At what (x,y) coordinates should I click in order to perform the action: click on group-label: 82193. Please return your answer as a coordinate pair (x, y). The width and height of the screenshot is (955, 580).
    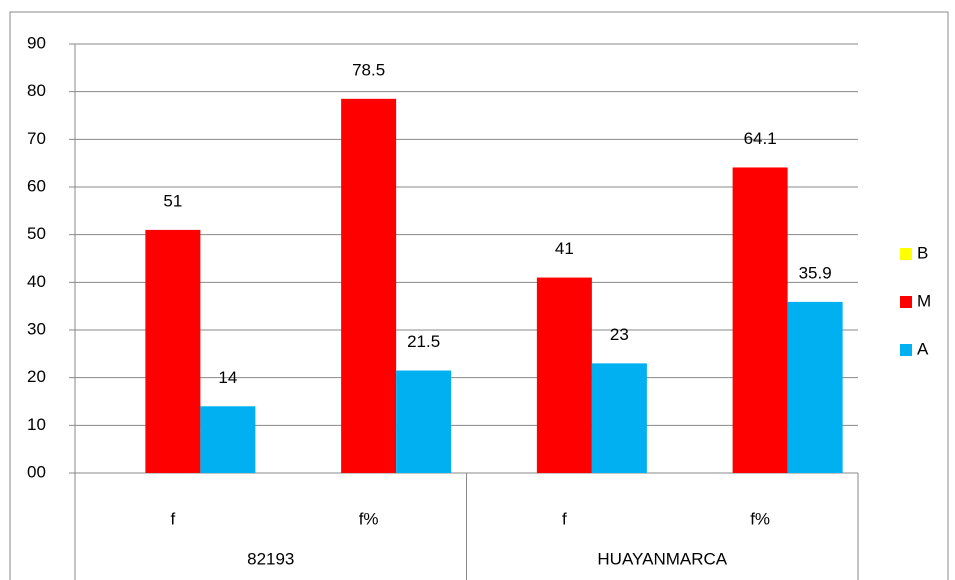
    Looking at the image, I should click on (270, 558).